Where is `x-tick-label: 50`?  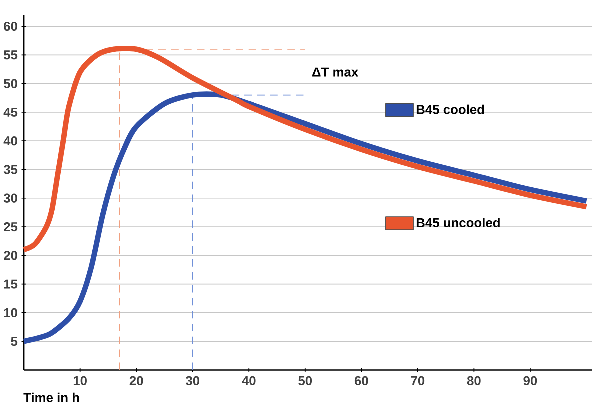 x-tick-label: 50 is located at coordinates (305, 381).